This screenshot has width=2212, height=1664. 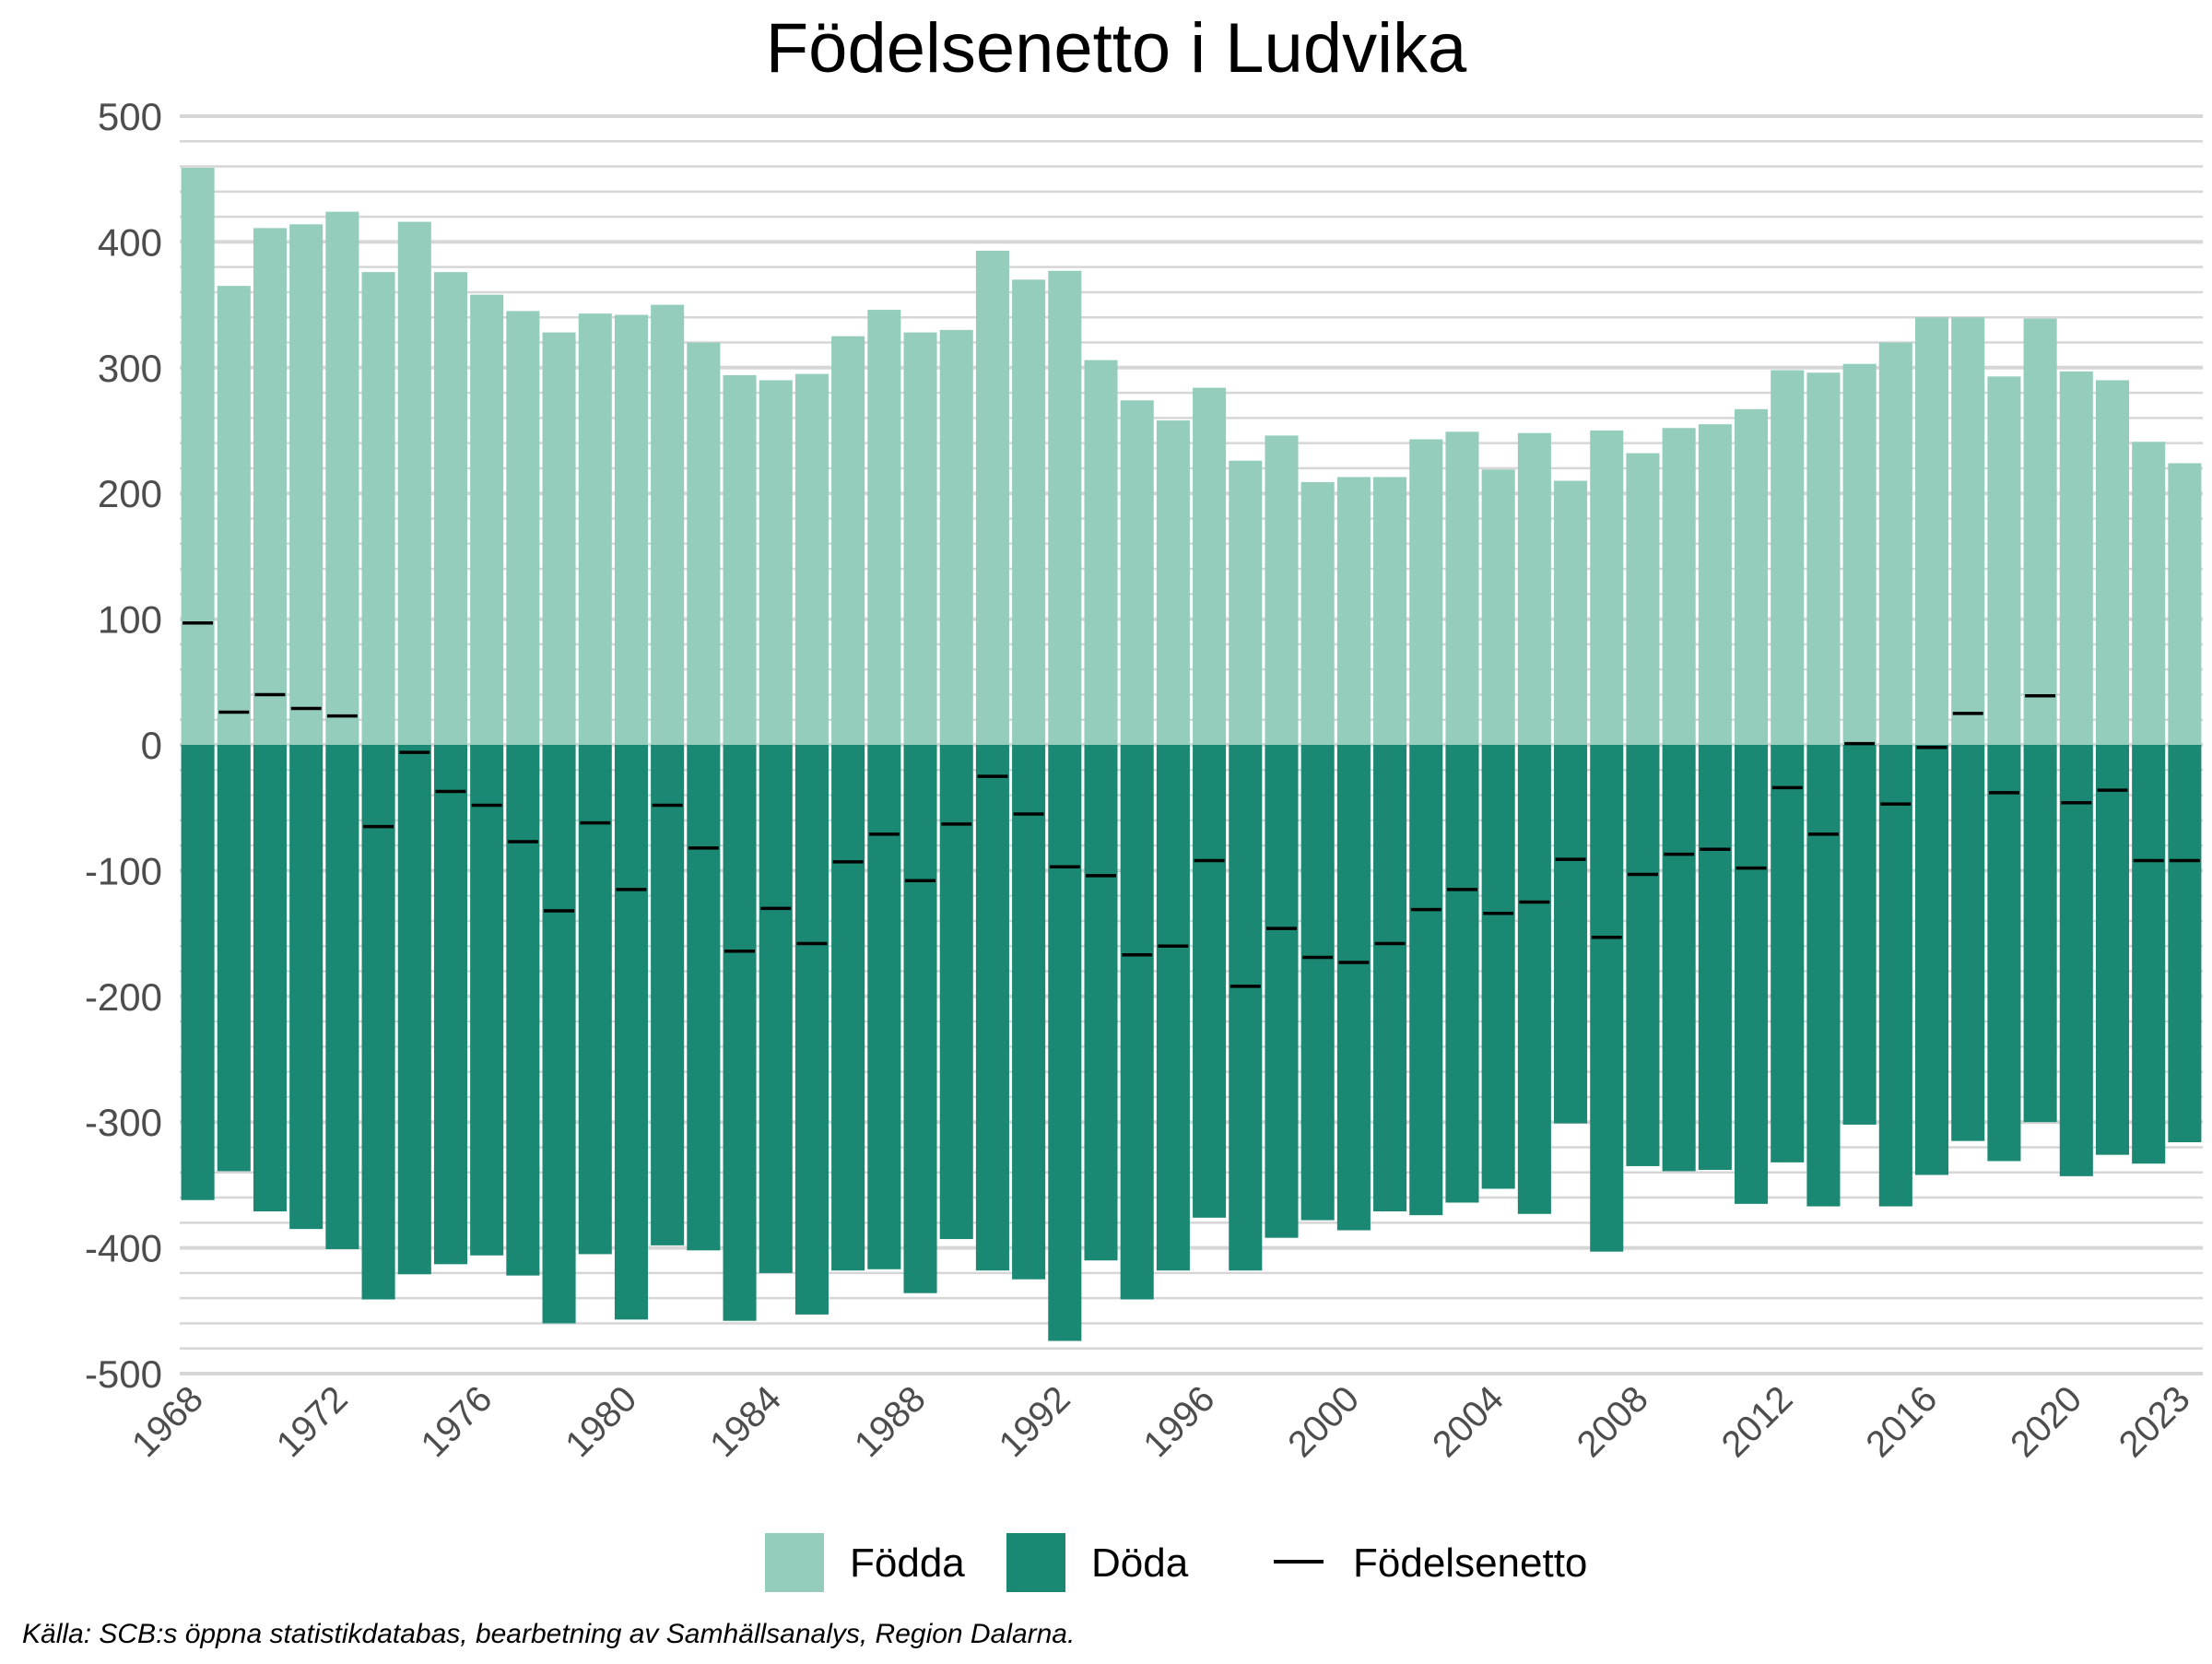 I want to click on bar-fodda-2017, so click(x=1968, y=531).